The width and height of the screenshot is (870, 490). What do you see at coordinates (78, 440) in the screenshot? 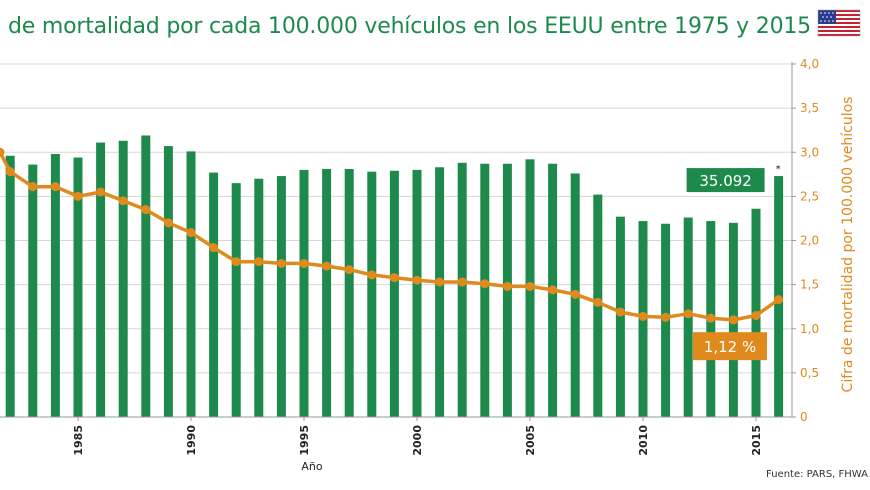
I see `x-tick-label: 1985` at bounding box center [78, 440].